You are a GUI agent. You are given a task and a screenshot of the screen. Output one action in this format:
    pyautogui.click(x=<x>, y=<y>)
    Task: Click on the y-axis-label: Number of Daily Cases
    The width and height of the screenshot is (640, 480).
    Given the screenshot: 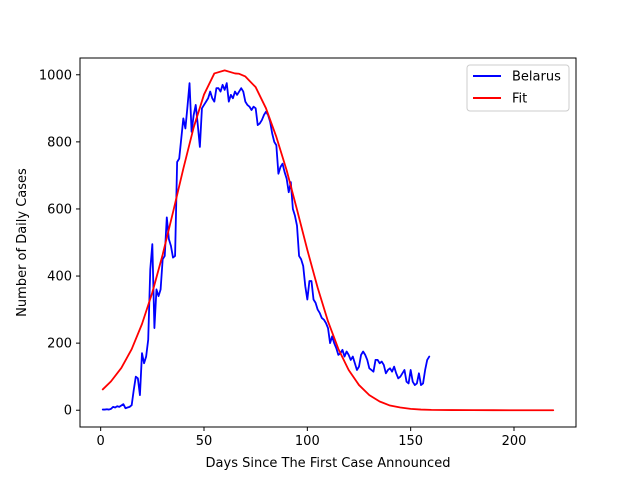 What is the action you would take?
    pyautogui.click(x=22, y=242)
    